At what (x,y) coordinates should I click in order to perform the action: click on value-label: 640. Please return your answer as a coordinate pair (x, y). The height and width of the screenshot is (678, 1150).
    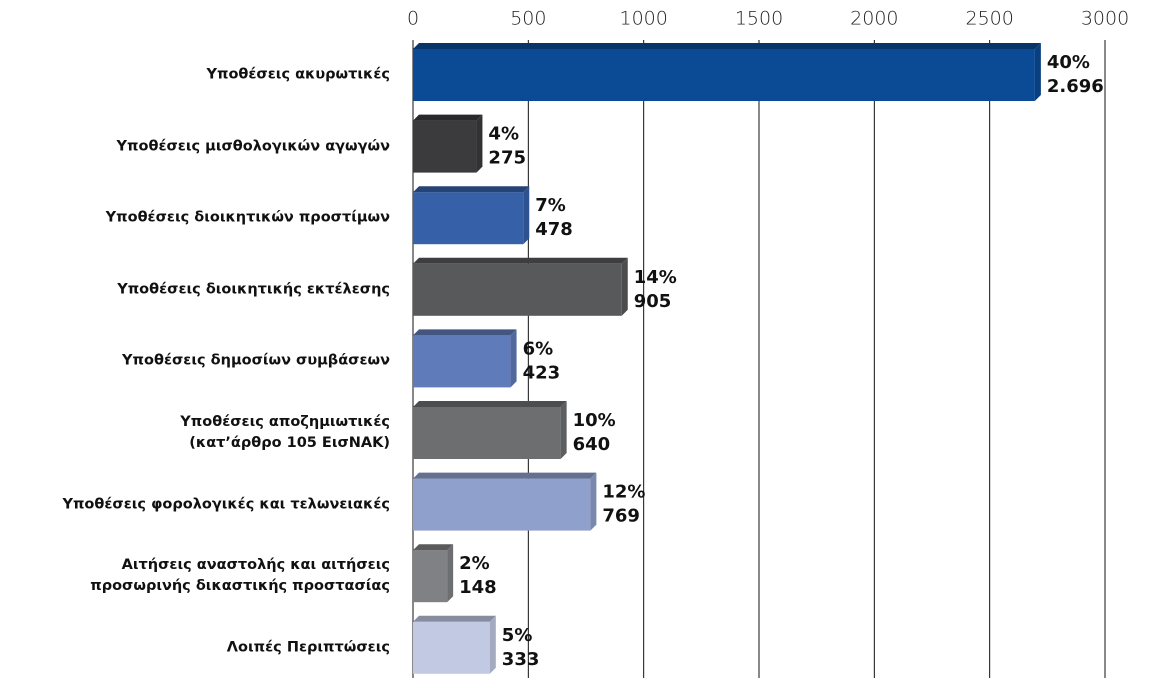
    Looking at the image, I should click on (592, 444).